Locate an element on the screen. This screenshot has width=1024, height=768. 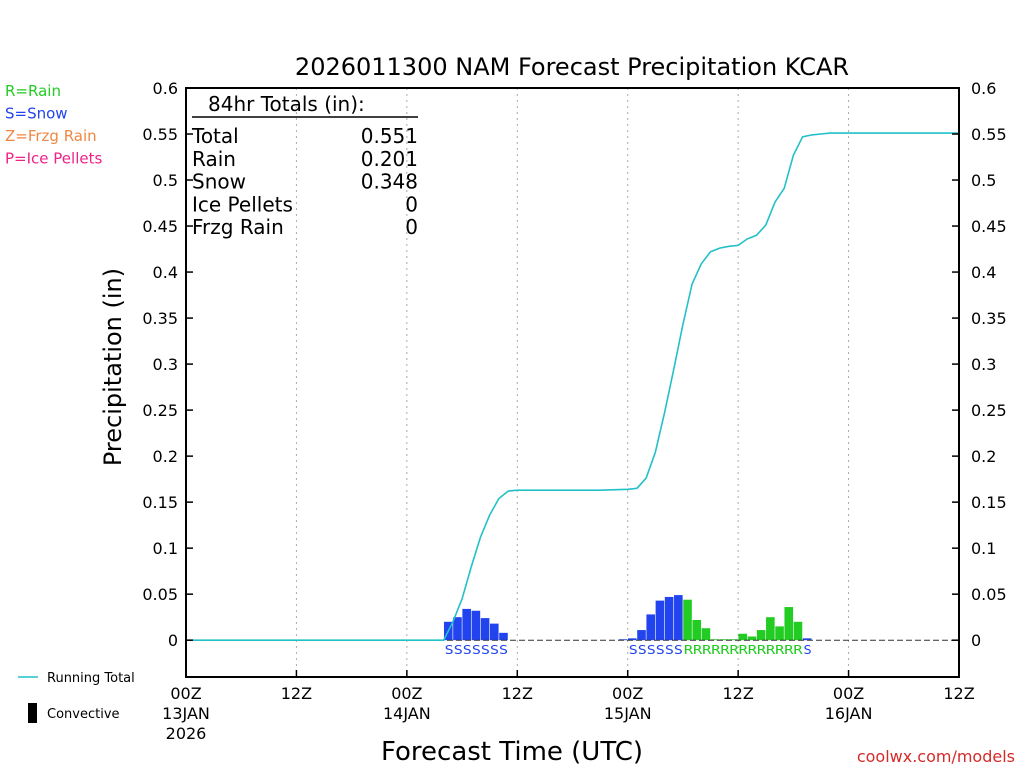
x-tick-date: 16JAN is located at coordinates (849, 713).